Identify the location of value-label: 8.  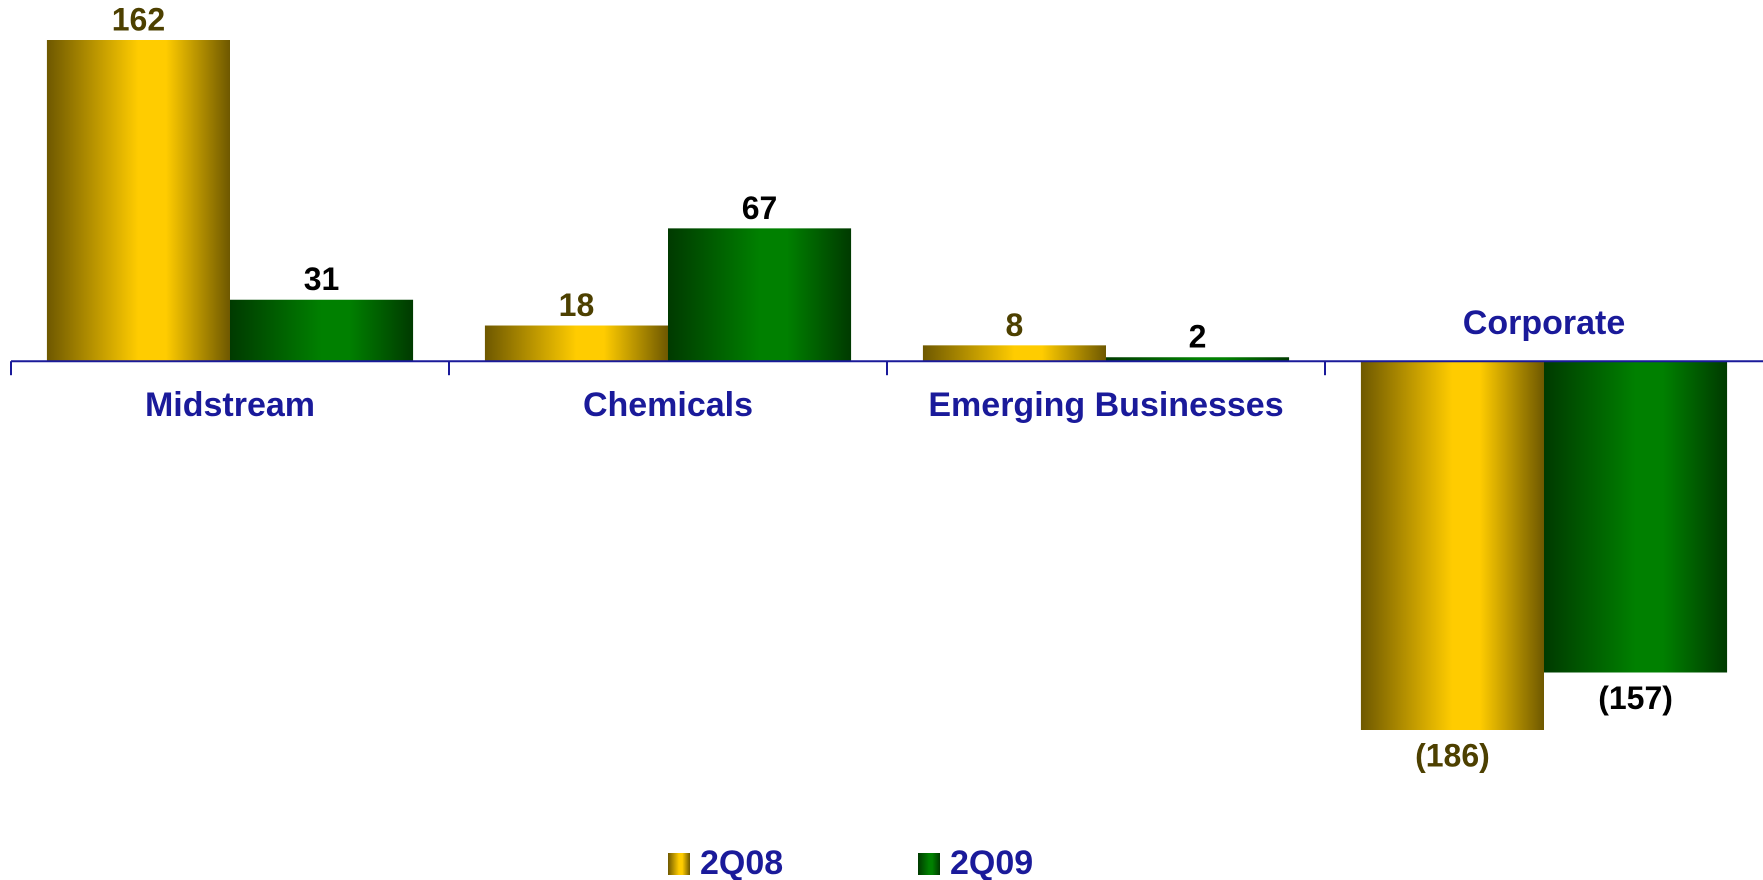
(1015, 325).